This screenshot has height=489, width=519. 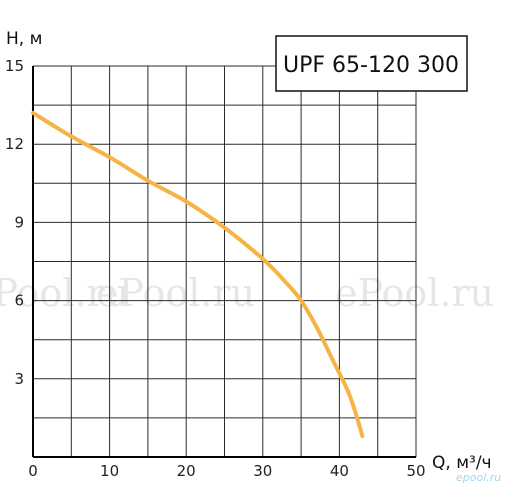 I want to click on y-tick-label: 6, so click(x=19, y=301).